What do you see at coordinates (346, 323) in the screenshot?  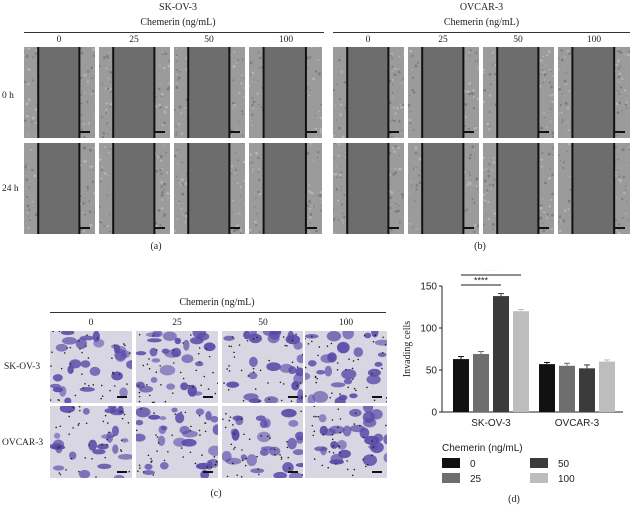 I see `panel-c-col-100: 100` at bounding box center [346, 323].